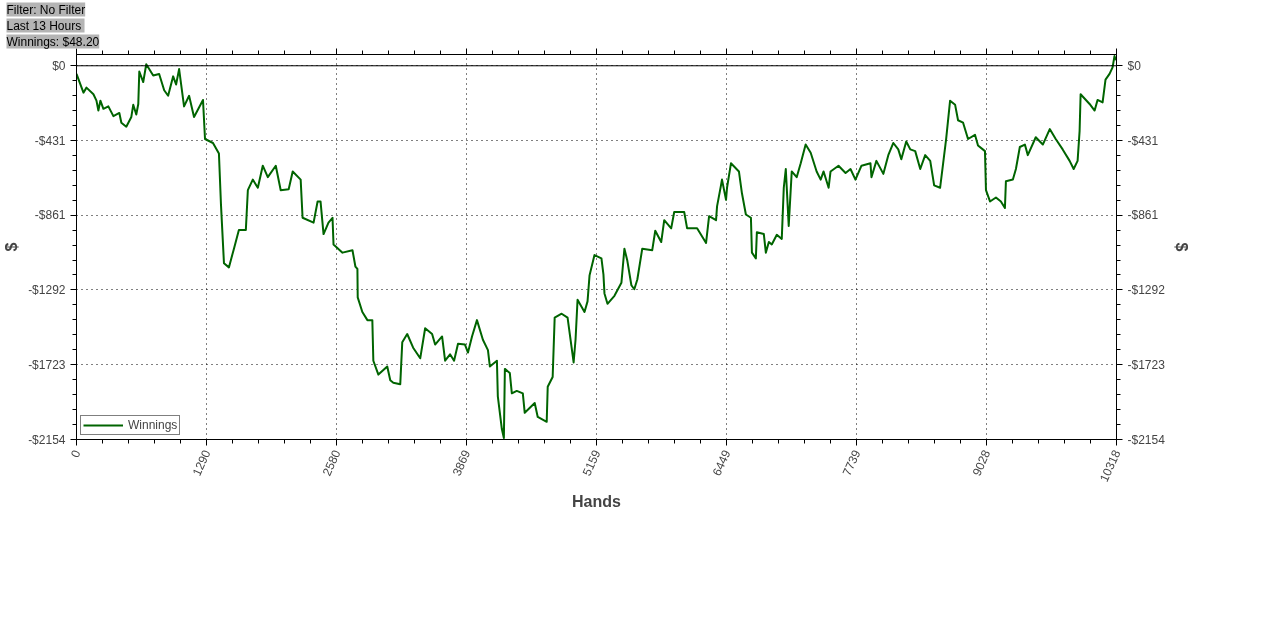  What do you see at coordinates (331, 462) in the screenshot?
I see `x-tick-label: 2580` at bounding box center [331, 462].